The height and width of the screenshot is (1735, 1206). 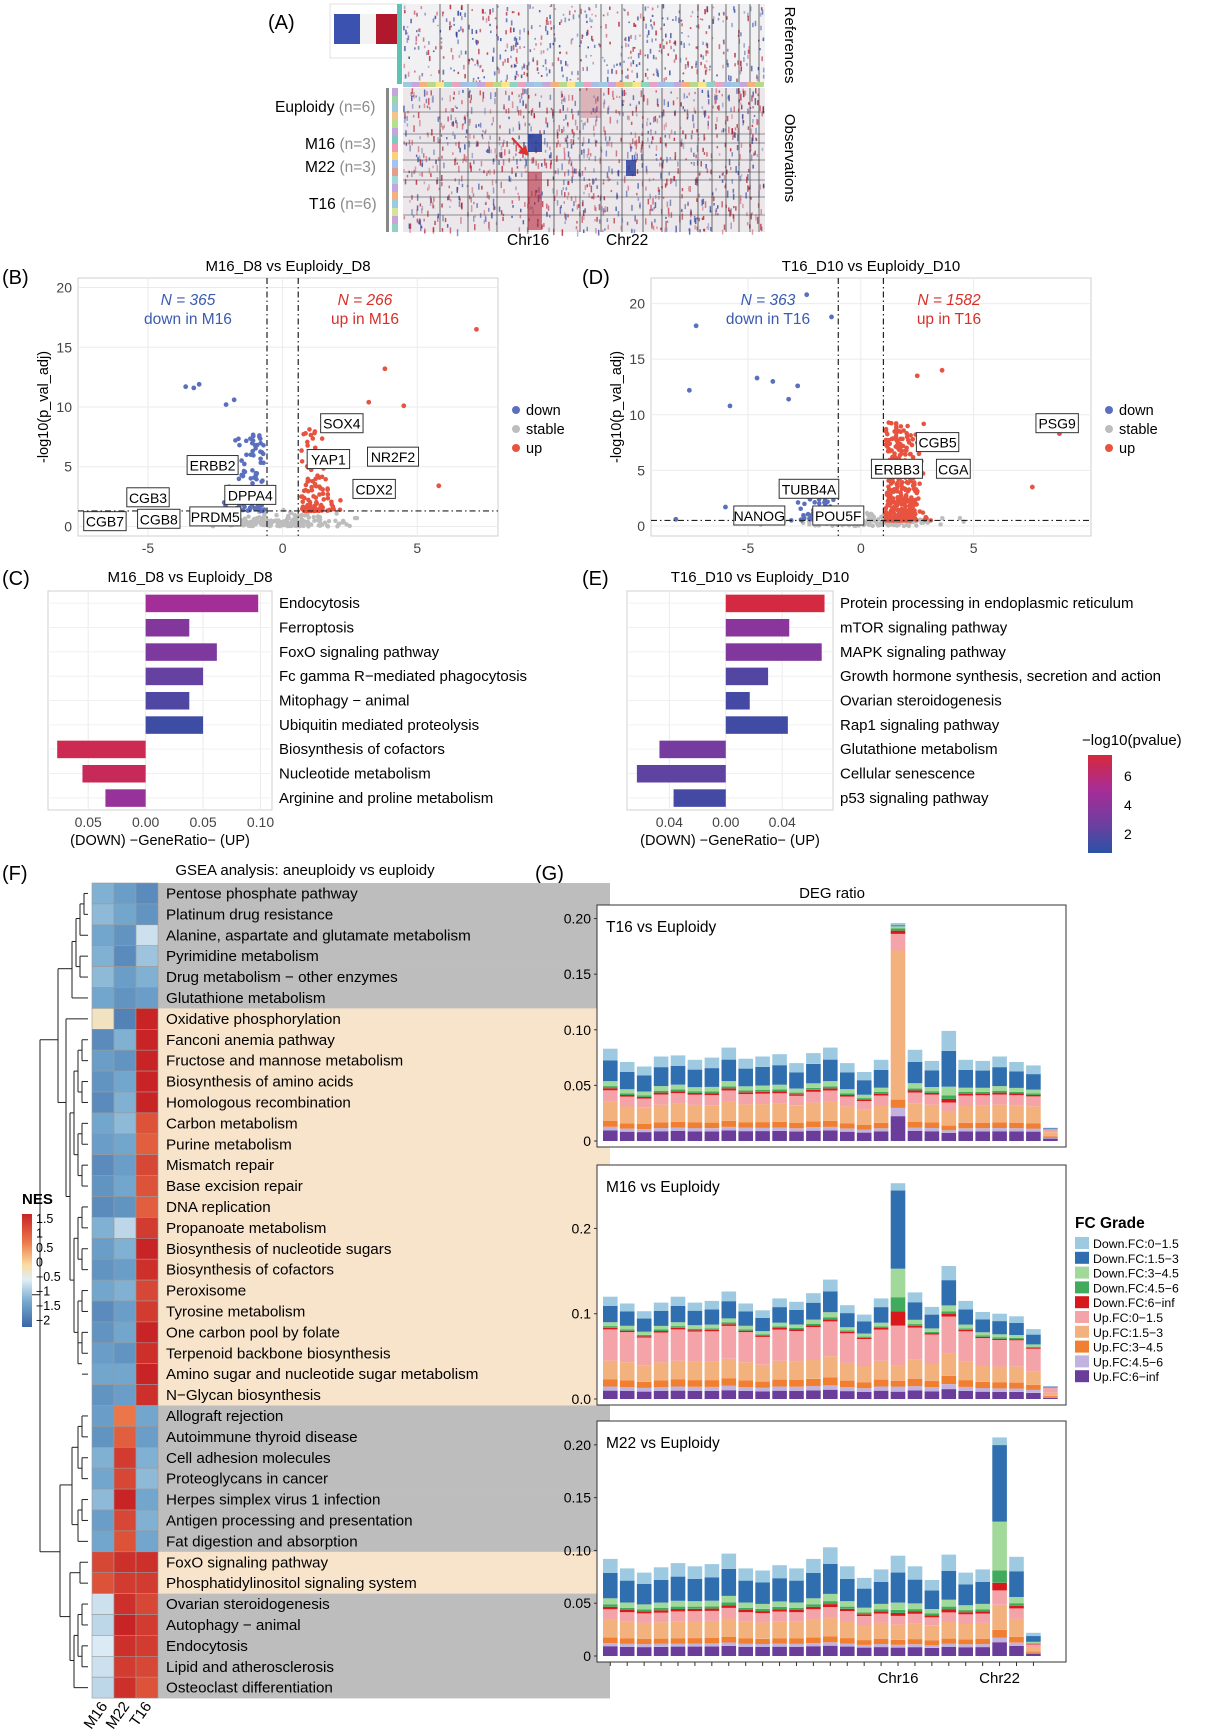 What do you see at coordinates (577, 1030) in the screenshot?
I see `y-tick-label: 0.10` at bounding box center [577, 1030].